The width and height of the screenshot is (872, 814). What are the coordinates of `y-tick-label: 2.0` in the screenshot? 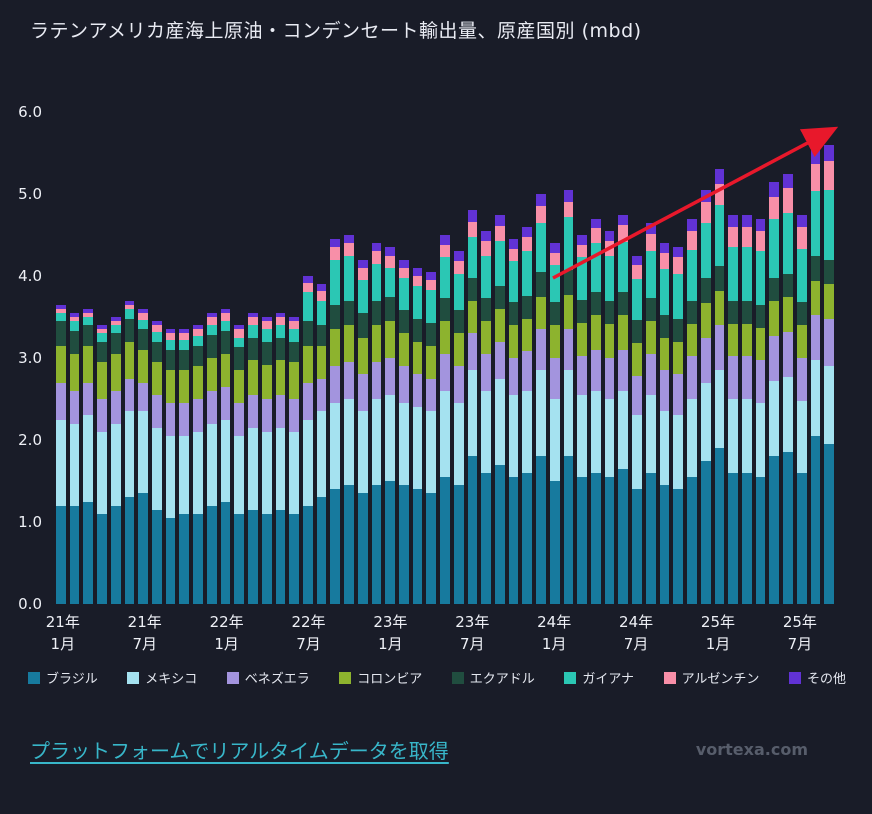 It's located at (30, 440).